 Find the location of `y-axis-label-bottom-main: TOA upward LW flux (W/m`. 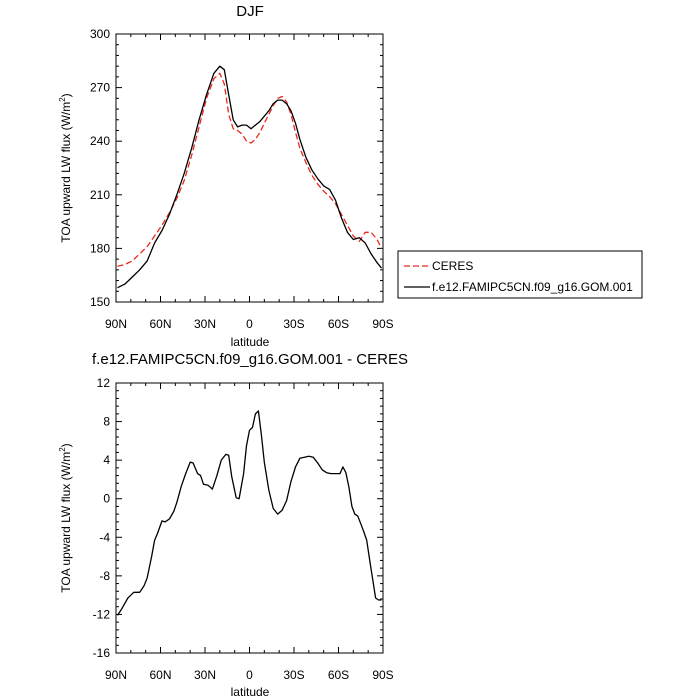

y-axis-label-bottom-main: TOA upward LW flux (W/m is located at coordinates (66, 522).